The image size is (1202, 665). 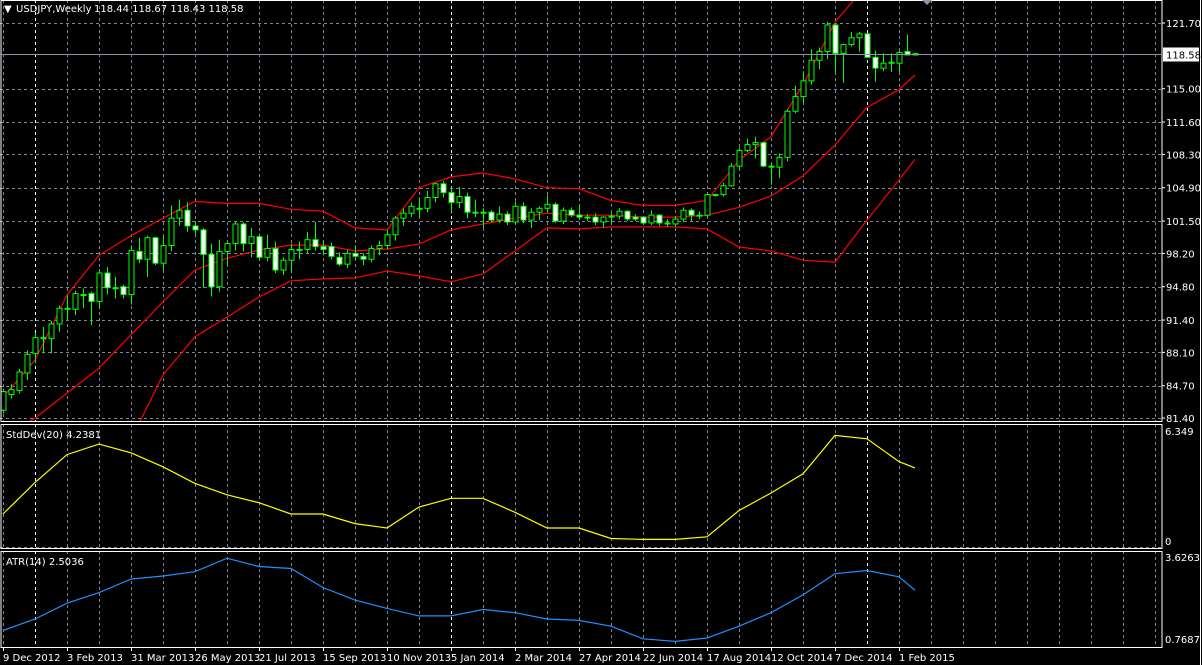 What do you see at coordinates (1183, 56) in the screenshot?
I see `current-price-label: 118.58` at bounding box center [1183, 56].